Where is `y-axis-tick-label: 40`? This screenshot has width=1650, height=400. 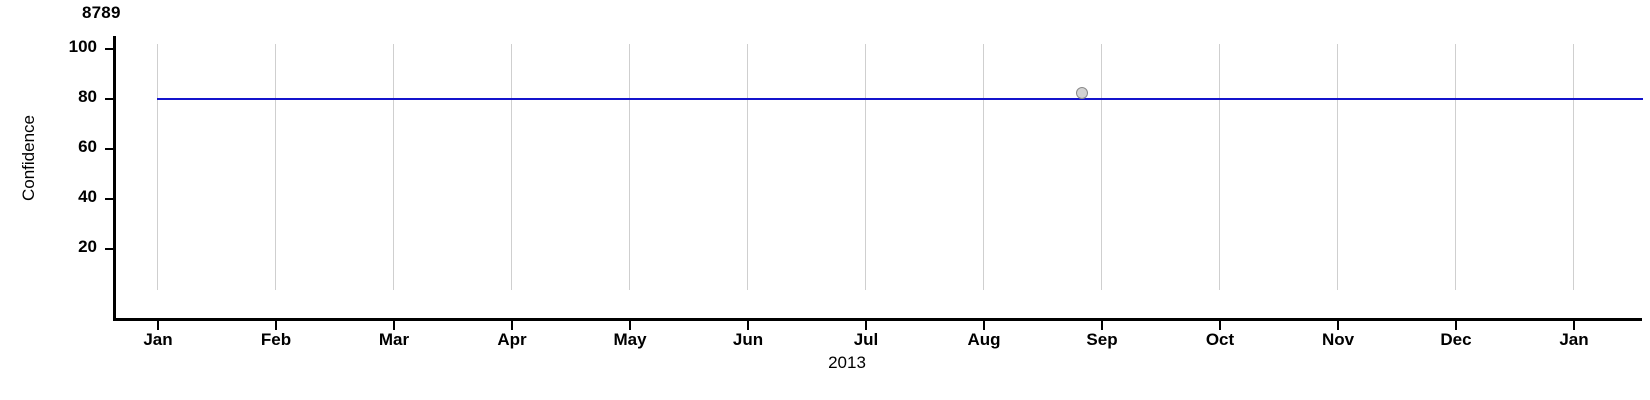 y-axis-tick-label: 40 is located at coordinates (87, 196).